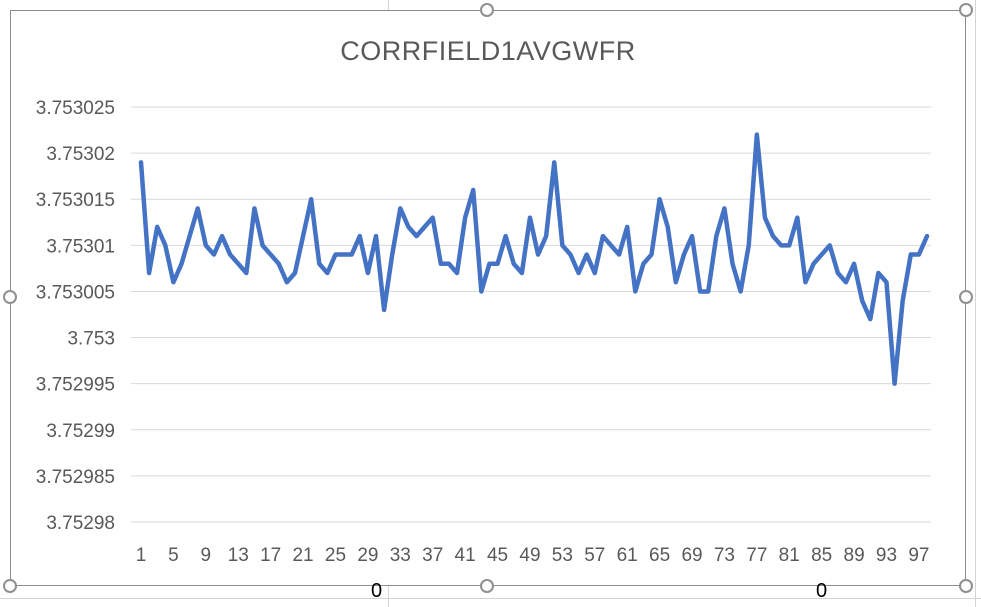  Describe the element at coordinates (490, 598) in the screenshot. I see `row-gridline` at that location.